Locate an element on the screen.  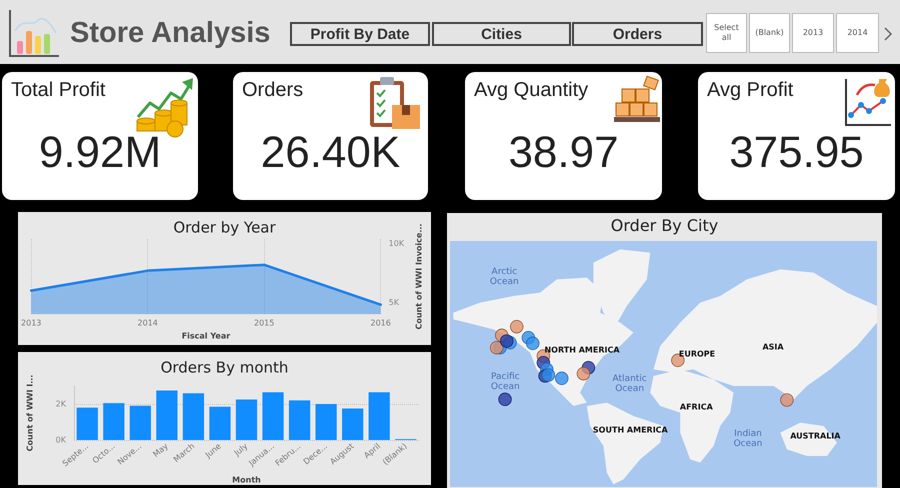
x-axis-title: Fiscal Year is located at coordinates (206, 336).